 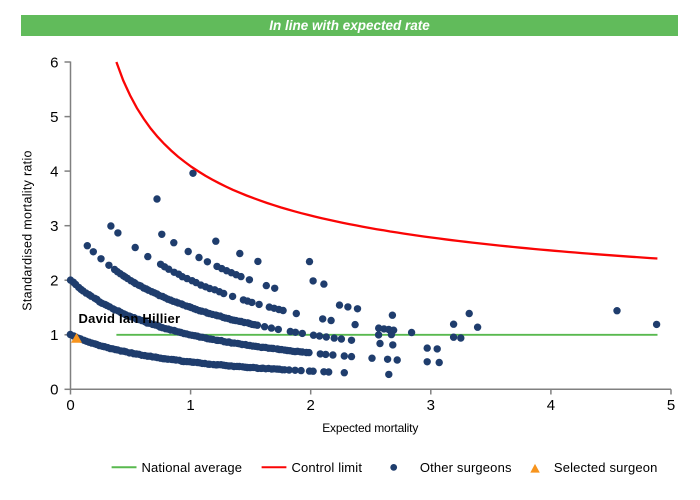 What do you see at coordinates (28, 230) in the screenshot?
I see `svg-text: Standardised mortality ratio` at bounding box center [28, 230].